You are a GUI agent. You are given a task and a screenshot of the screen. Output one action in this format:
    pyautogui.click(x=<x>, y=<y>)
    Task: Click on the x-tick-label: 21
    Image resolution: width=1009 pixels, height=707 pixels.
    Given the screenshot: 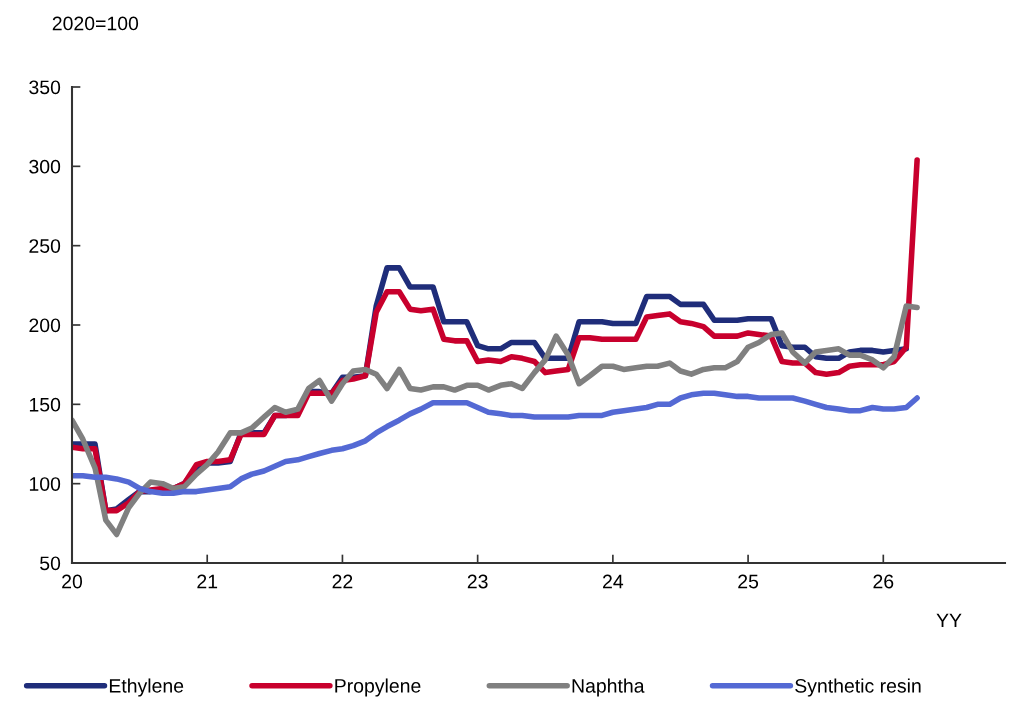 What is the action you would take?
    pyautogui.click(x=207, y=581)
    